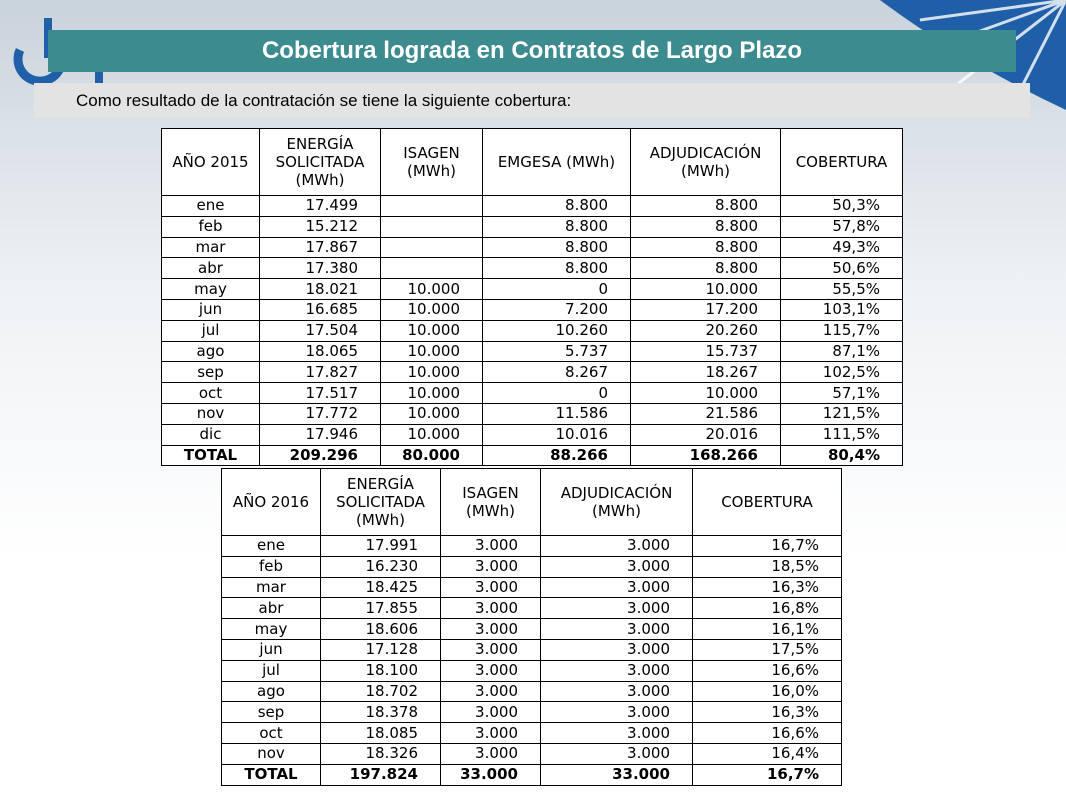  I want to click on data-row: ago 18.065 10.000 5.737 15.737 87,1%, so click(532, 351).